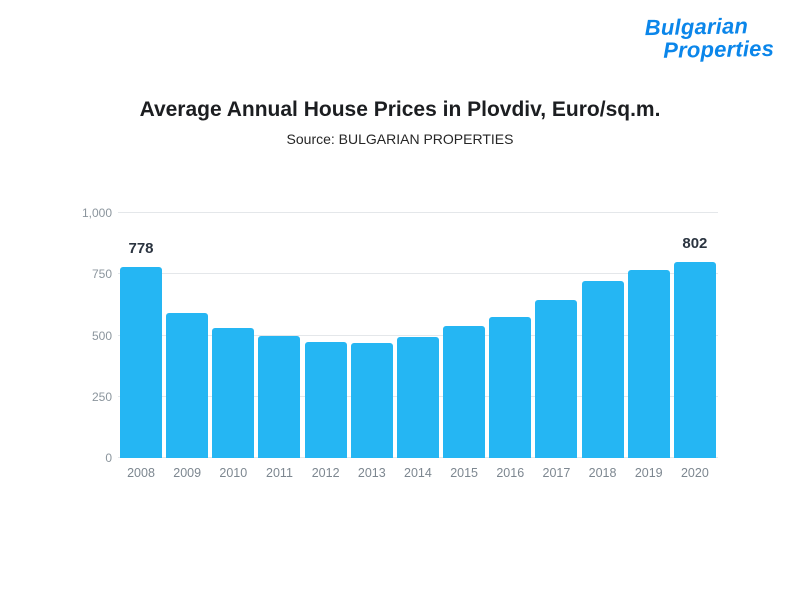 Image resolution: width=800 pixels, height=600 pixels. What do you see at coordinates (719, 50) in the screenshot?
I see `logo-line2: Properties` at bounding box center [719, 50].